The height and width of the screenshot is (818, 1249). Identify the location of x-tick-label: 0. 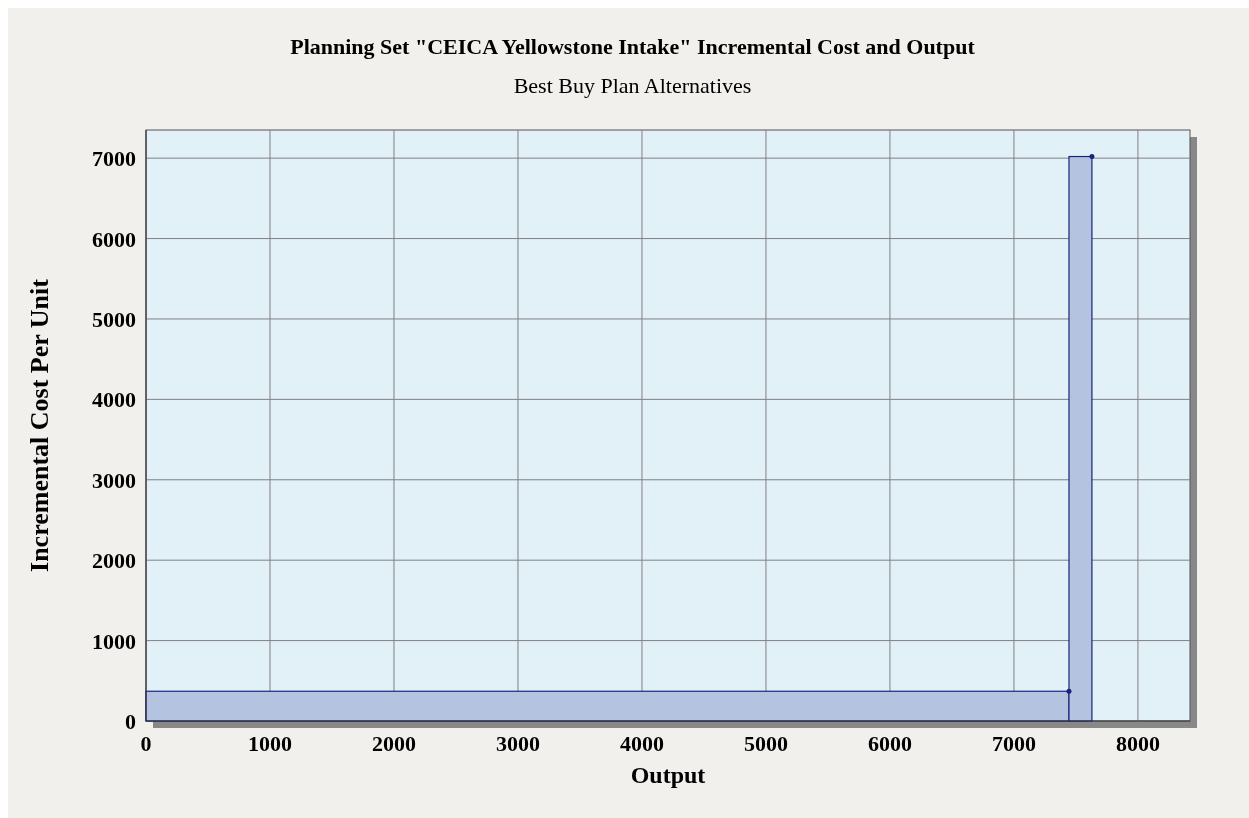
(146, 743).